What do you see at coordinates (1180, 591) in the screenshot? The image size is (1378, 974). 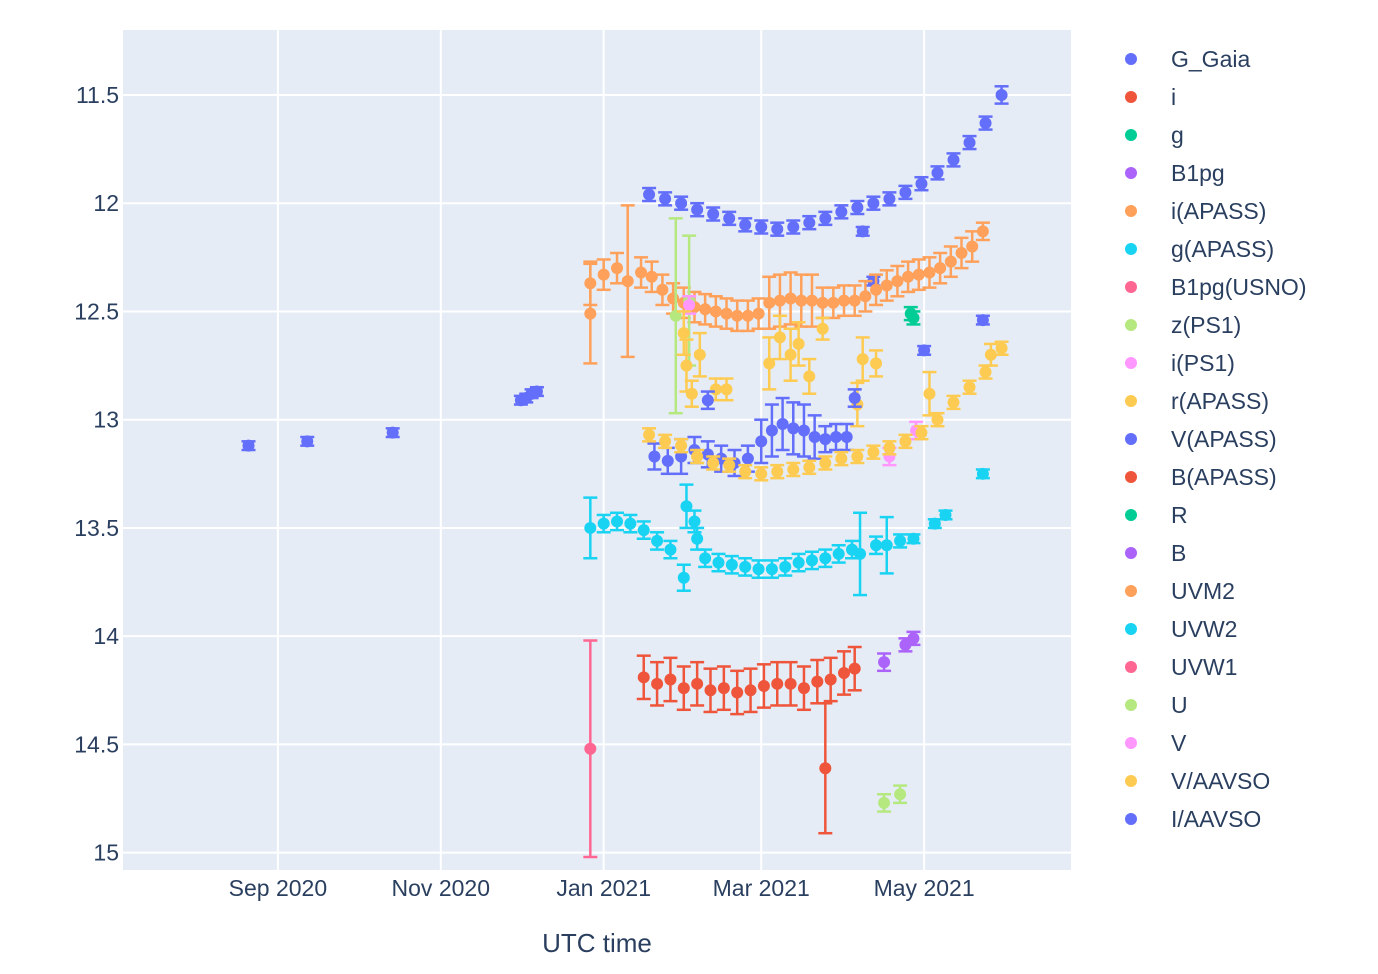 I see `legend-item: UVM2` at bounding box center [1180, 591].